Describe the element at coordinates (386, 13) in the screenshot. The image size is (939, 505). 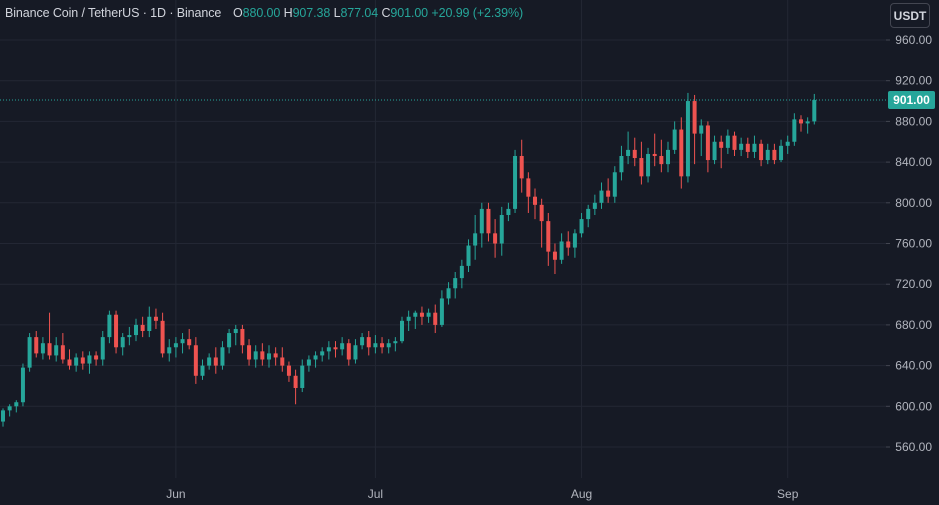
I see `close-label: C` at that location.